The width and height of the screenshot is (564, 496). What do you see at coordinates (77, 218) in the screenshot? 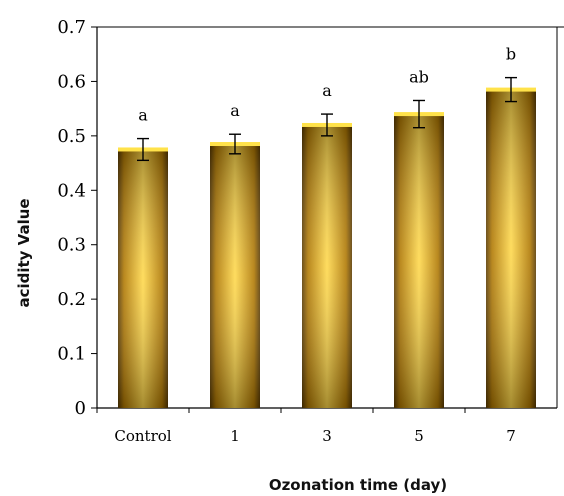
I see `y-axis: 0 0.1 0.2 0.3 0.4 0.5 0.6 0.7` at bounding box center [77, 218].